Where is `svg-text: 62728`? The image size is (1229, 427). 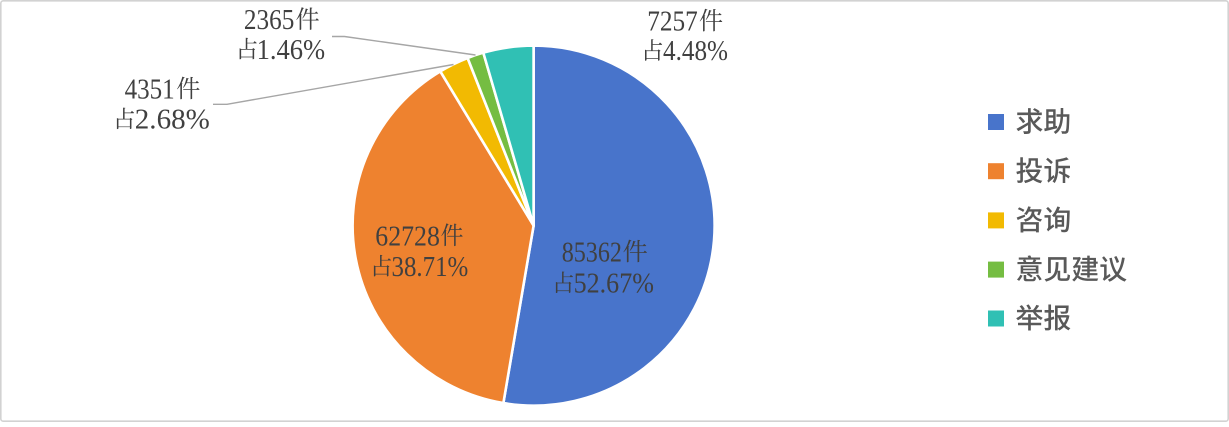 svg-text: 62728 is located at coordinates (407, 236).